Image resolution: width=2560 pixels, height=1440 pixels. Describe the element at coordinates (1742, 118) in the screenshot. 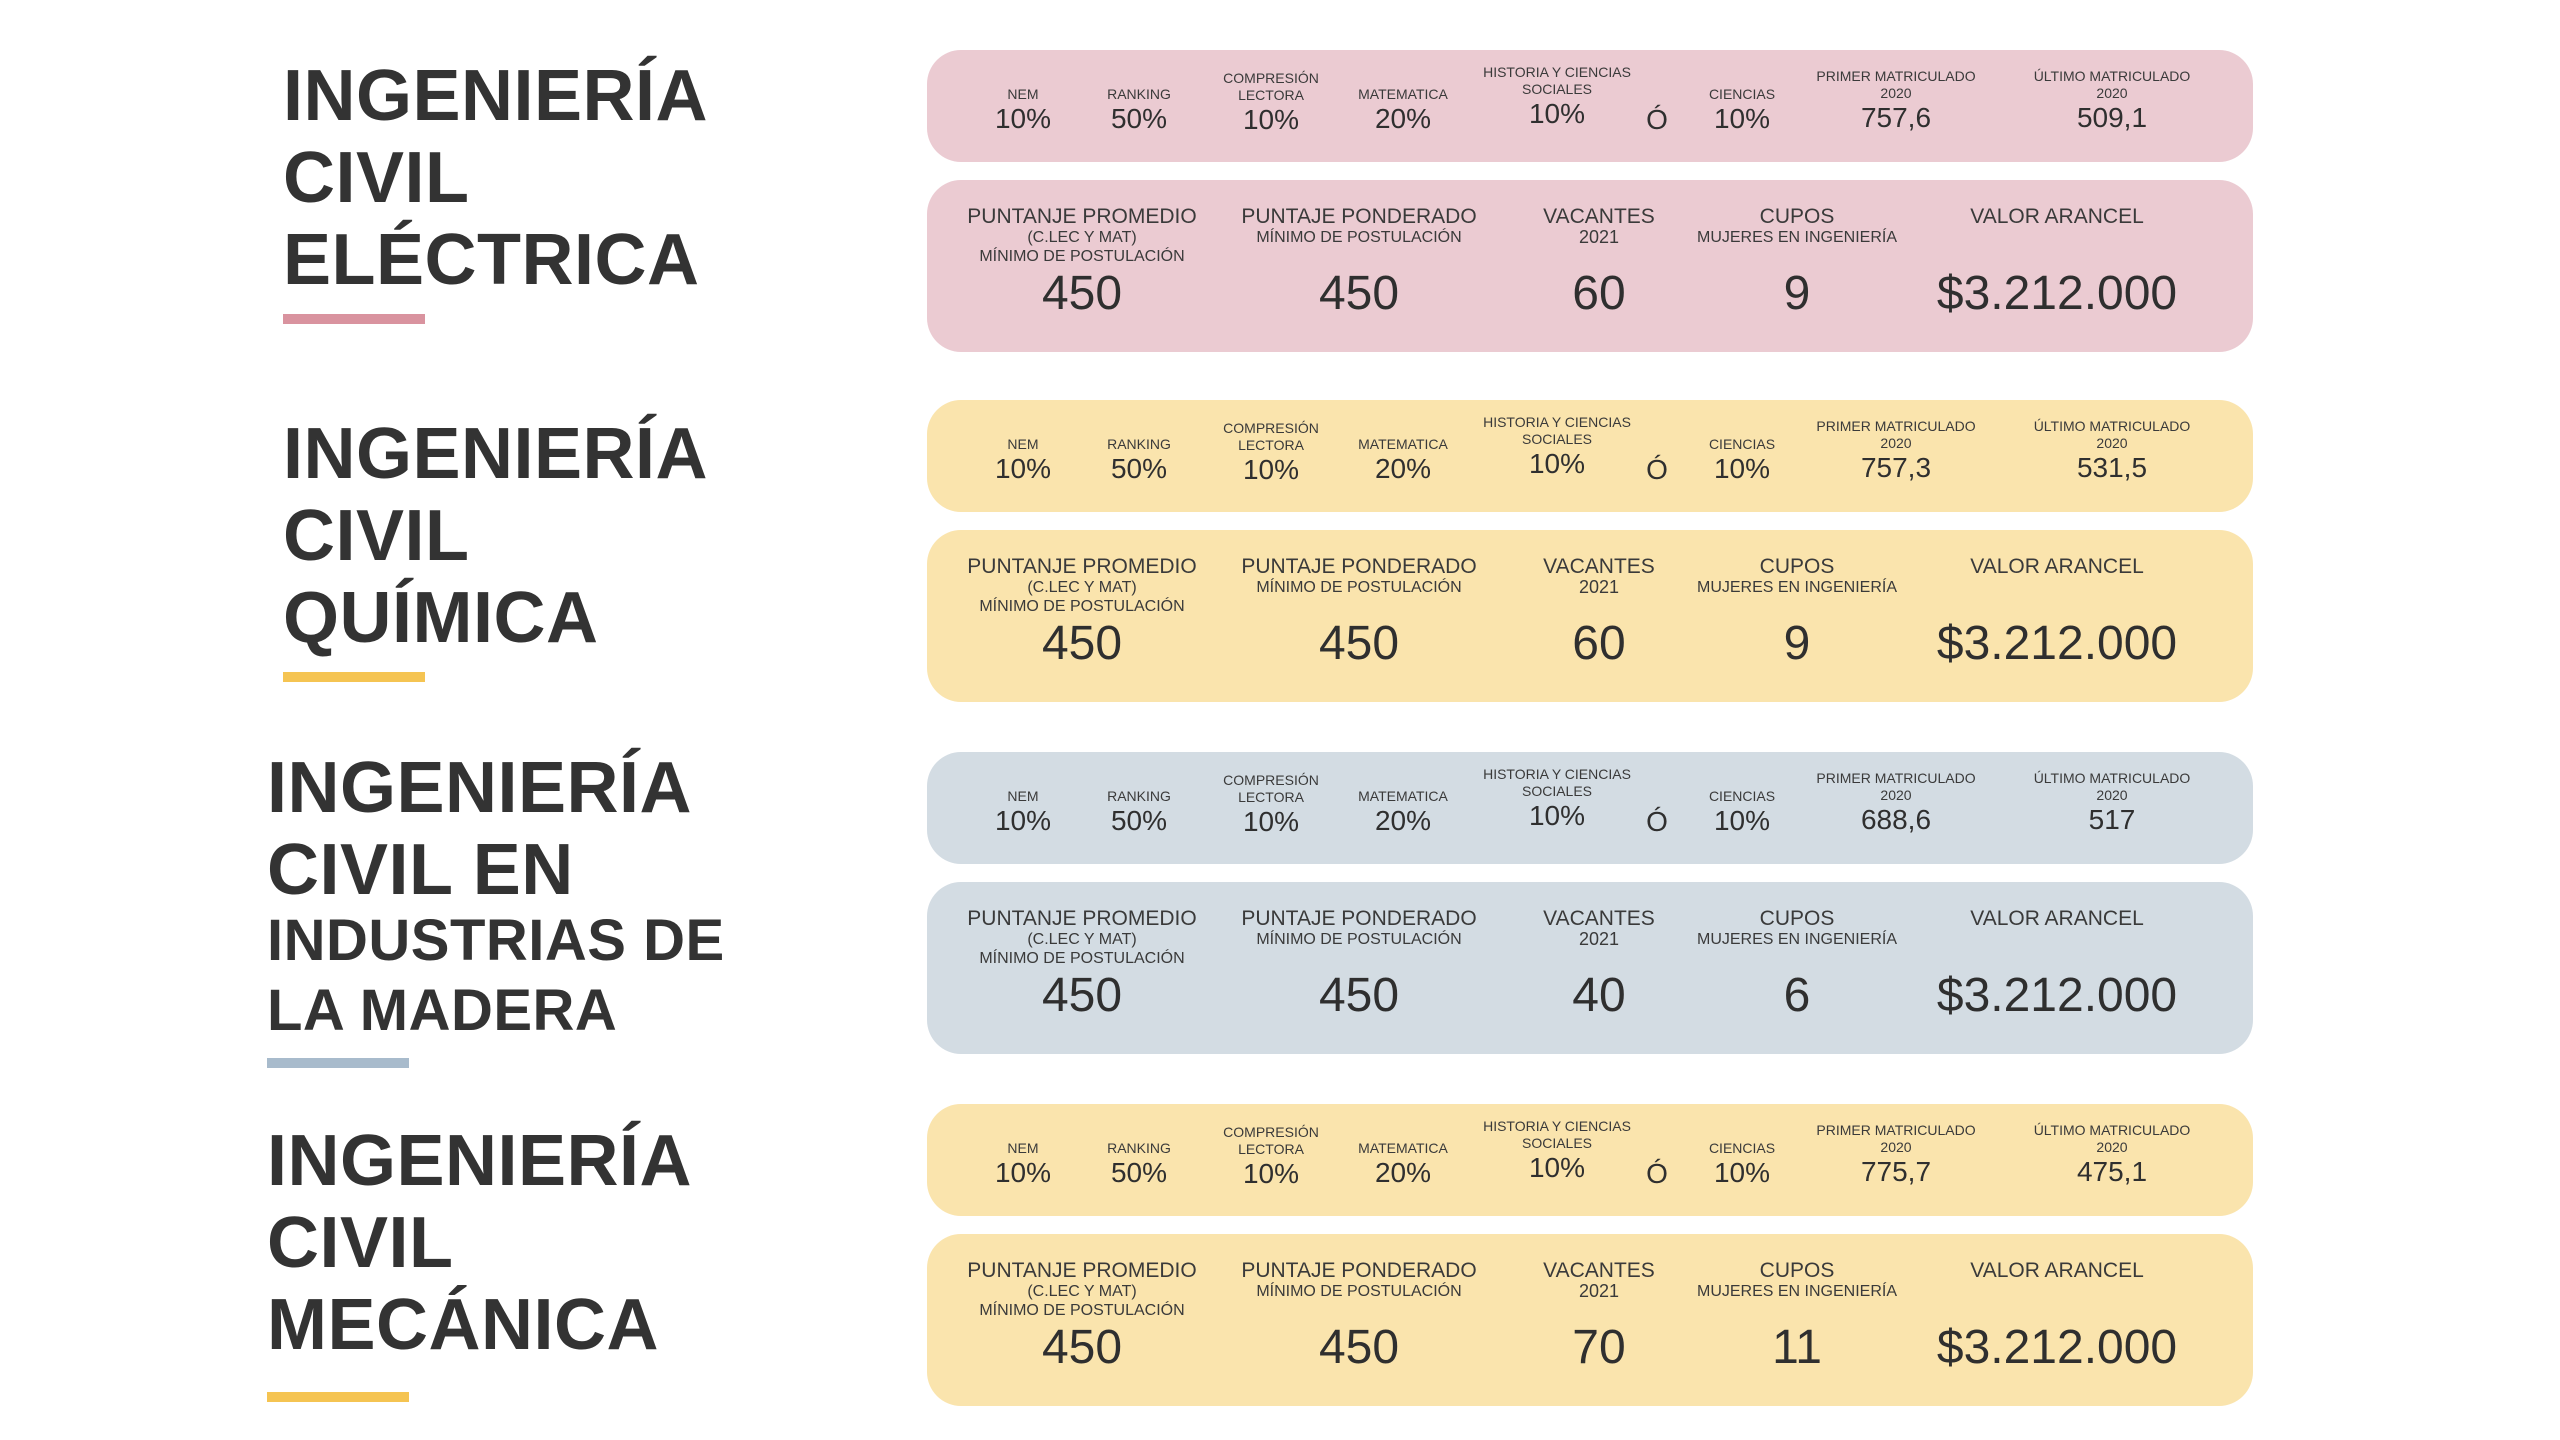

I see `ciencias-value: 10%` at that location.